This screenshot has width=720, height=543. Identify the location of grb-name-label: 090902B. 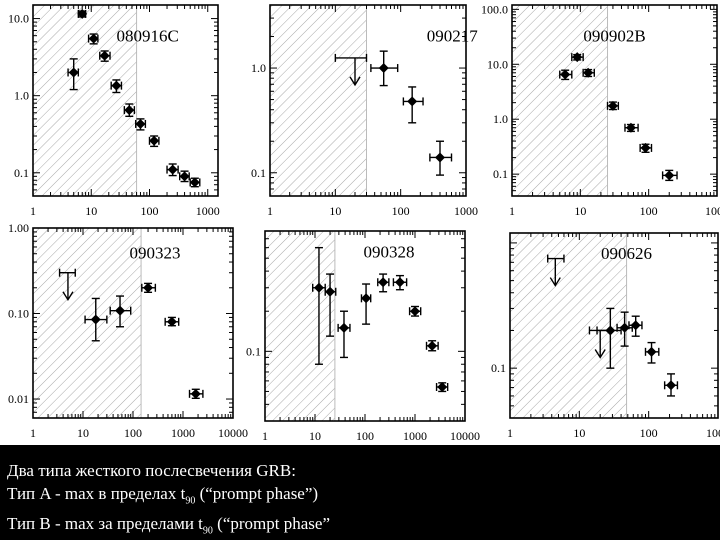
(614, 35).